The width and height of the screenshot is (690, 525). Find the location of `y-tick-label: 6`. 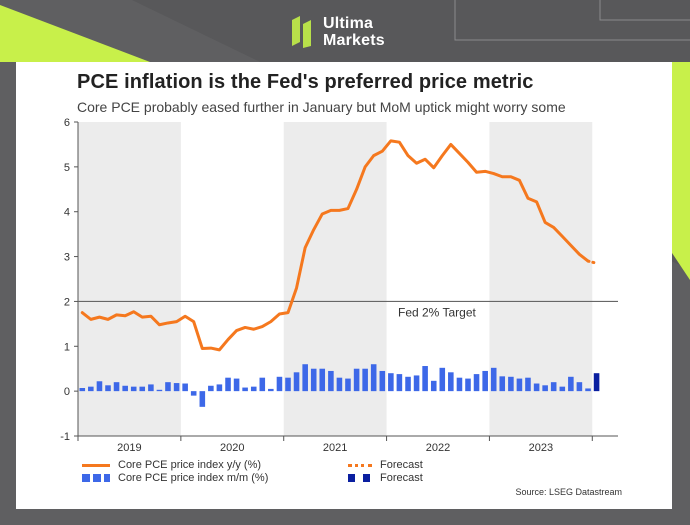

y-tick-label: 6 is located at coordinates (67, 123).